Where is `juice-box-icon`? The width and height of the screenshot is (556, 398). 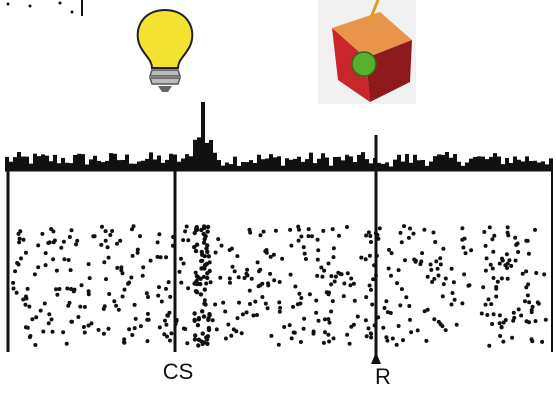 juice-box-icon is located at coordinates (367, 52).